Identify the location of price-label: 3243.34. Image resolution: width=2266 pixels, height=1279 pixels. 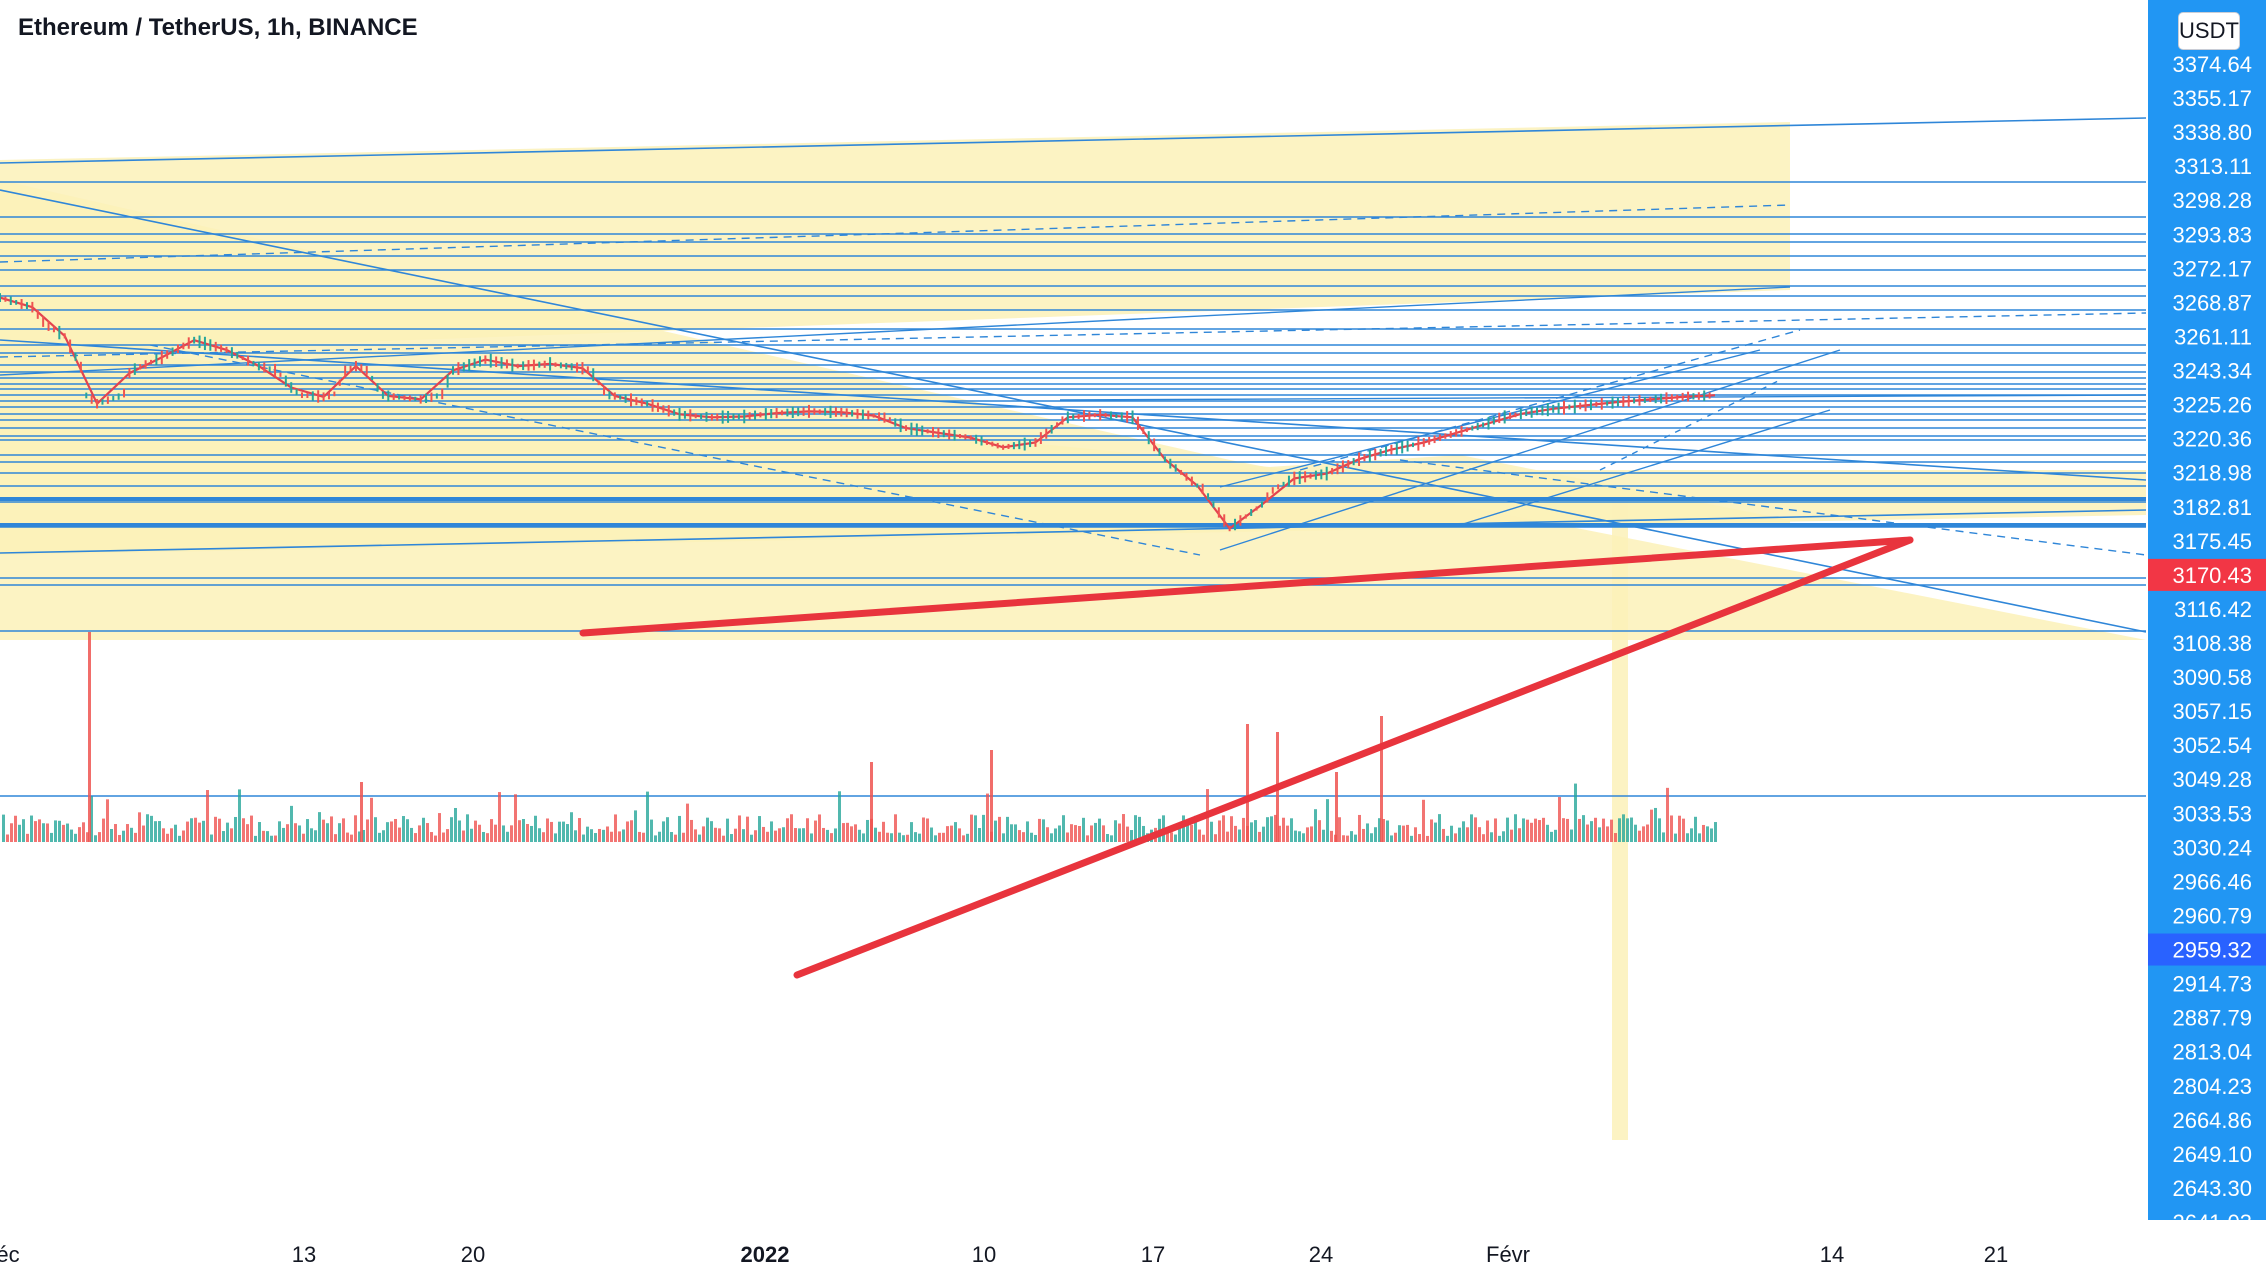
(2212, 371).